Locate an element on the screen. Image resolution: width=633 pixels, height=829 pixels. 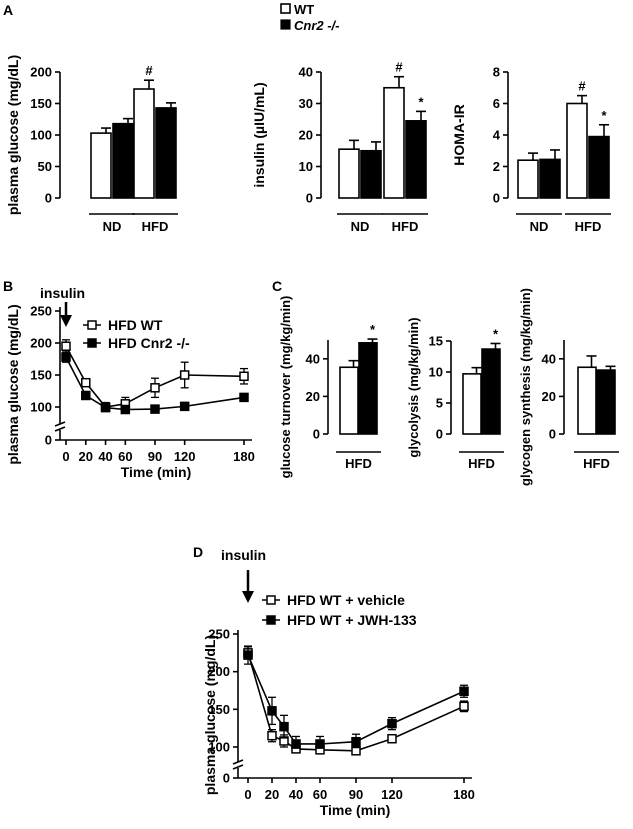
y-tick-label: 50 is located at coordinates (45, 166).